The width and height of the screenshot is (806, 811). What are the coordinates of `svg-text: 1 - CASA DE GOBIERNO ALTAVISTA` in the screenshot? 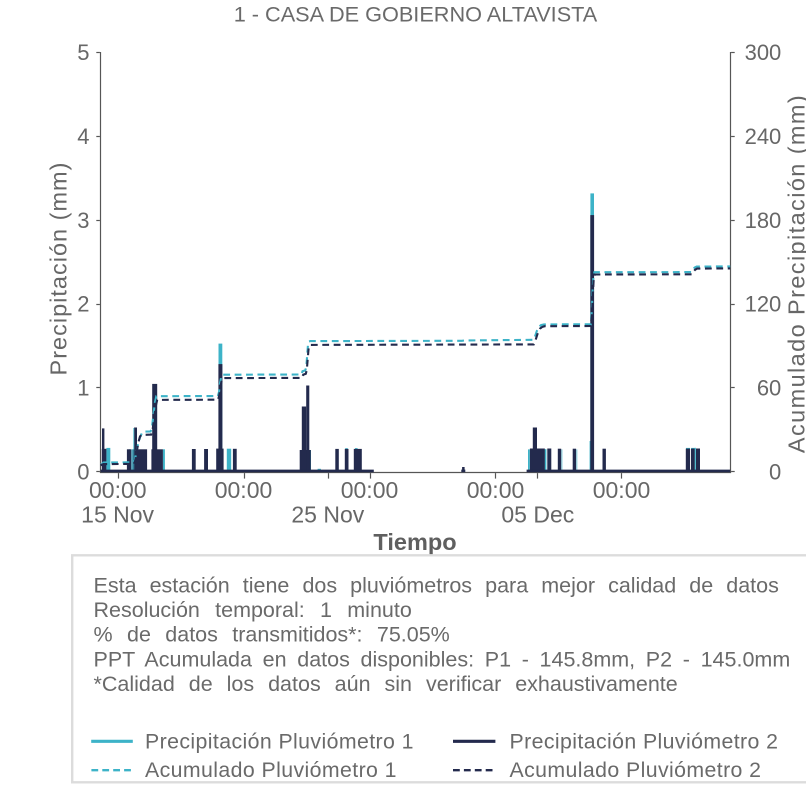 It's located at (416, 14).